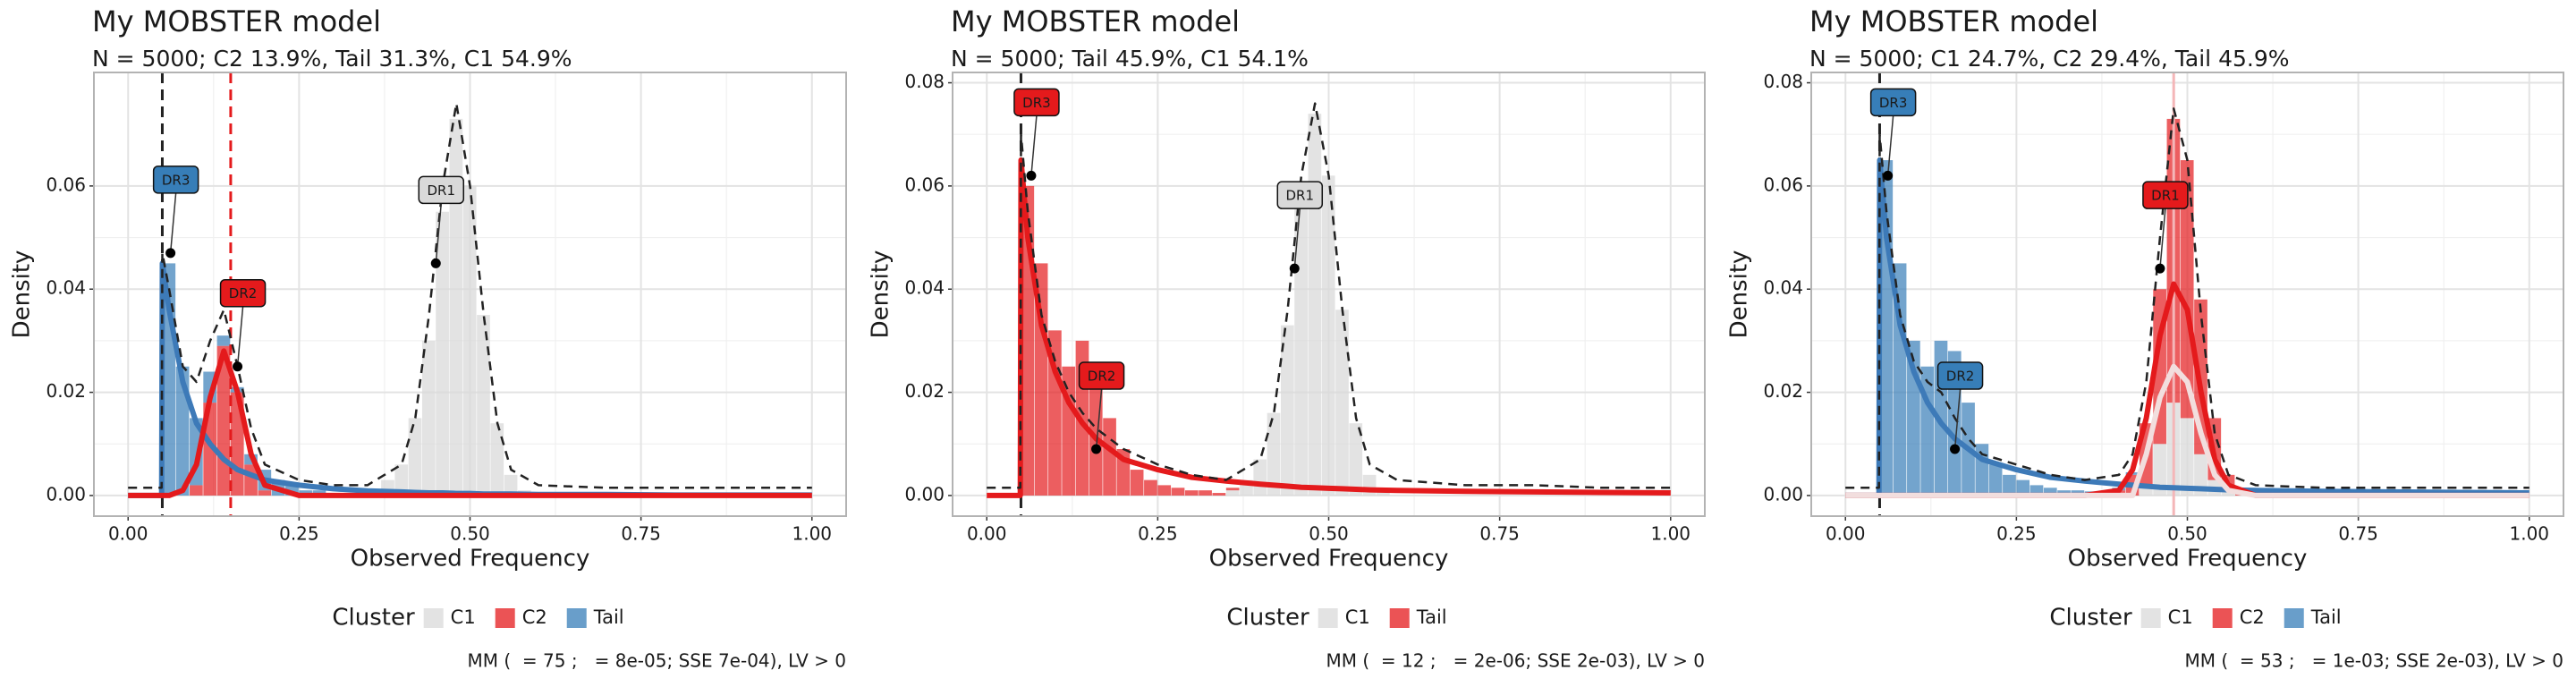 This screenshot has width=2576, height=687. I want to click on chart-subtitle: N = 5000; Tail 45.9%, C1 54.1%, so click(1130, 59).